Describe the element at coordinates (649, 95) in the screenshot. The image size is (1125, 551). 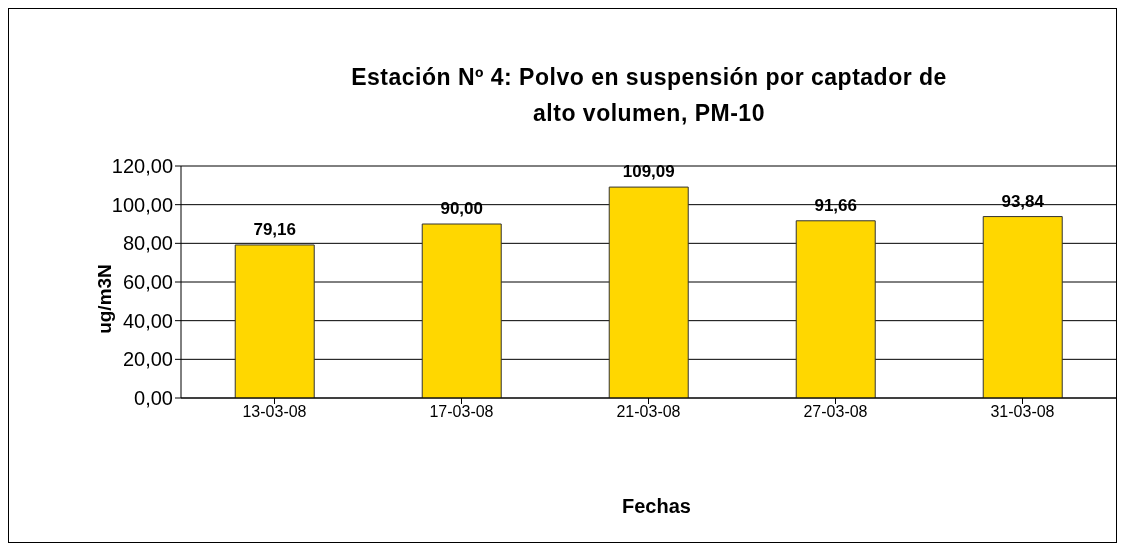
I see `chart-title: Estación Nº 4: Polvo en suspensión por captador de alto volumen, PM-10` at that location.